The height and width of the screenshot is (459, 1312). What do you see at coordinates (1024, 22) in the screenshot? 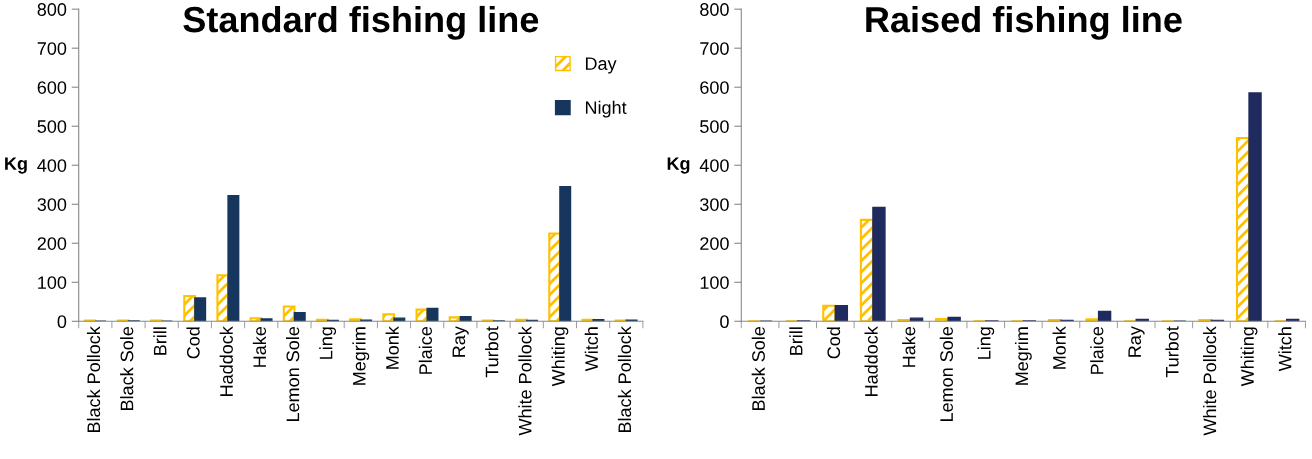
I see `chart-title: Raised fishing line` at bounding box center [1024, 22].